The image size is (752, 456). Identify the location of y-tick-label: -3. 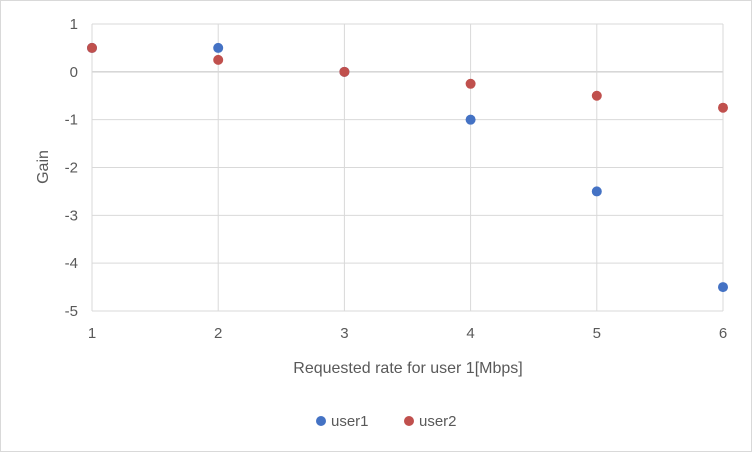
(71, 215).